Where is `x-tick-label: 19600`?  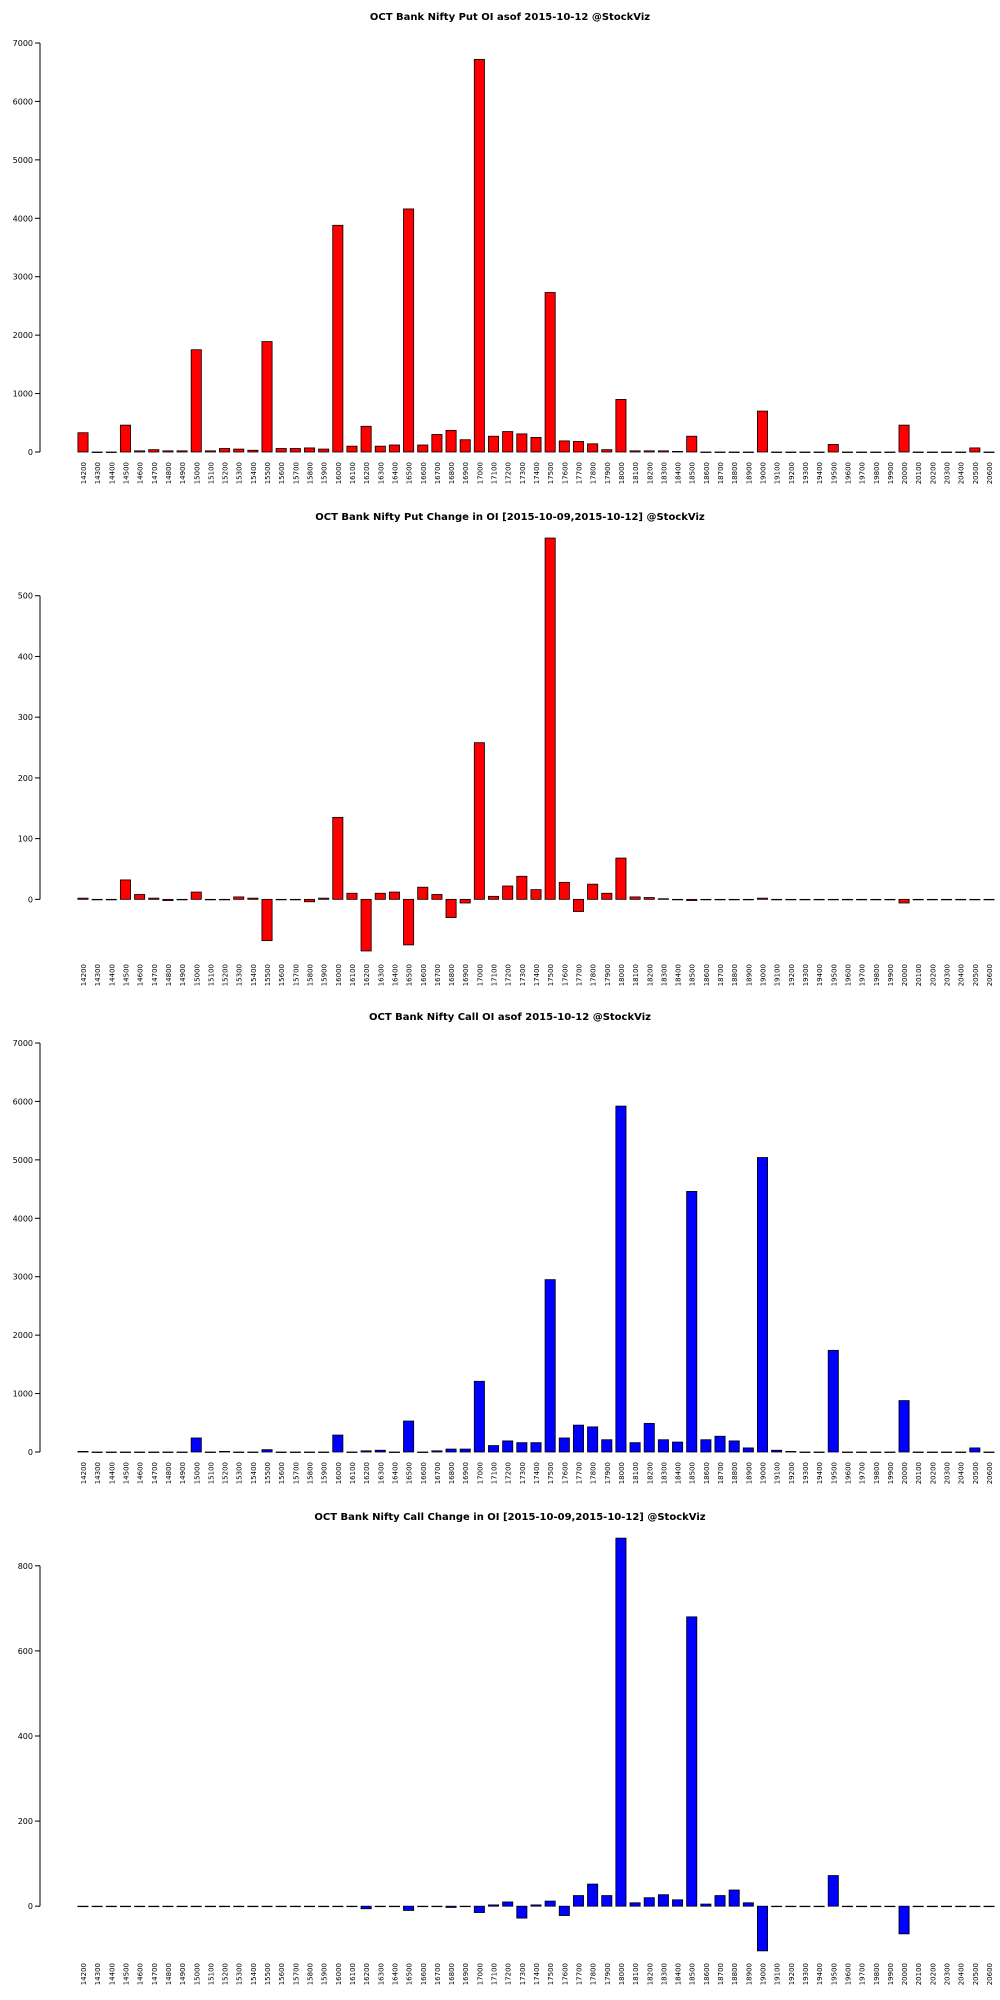
x-tick-label: 19600 is located at coordinates (848, 1473).